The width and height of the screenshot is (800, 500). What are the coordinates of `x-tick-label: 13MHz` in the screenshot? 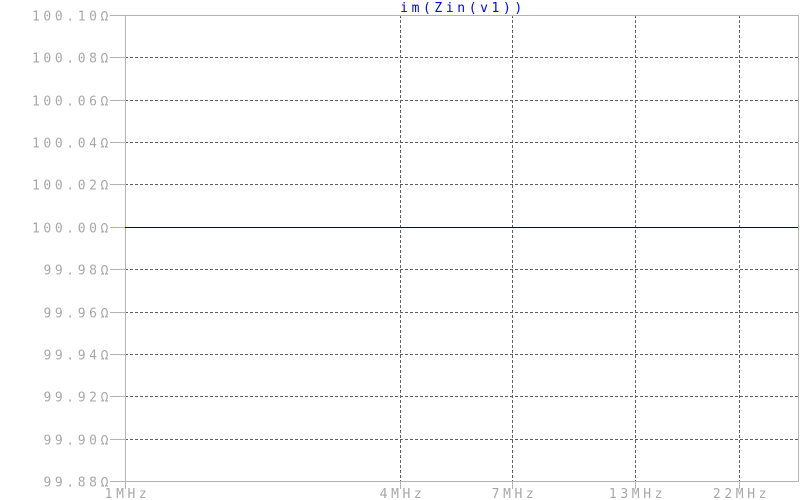 It's located at (637, 493).